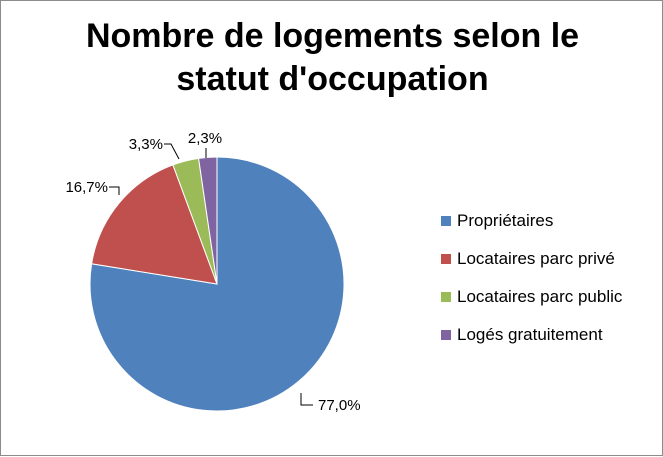  I want to click on leader-line-locataires-parc-prive, so click(114, 190).